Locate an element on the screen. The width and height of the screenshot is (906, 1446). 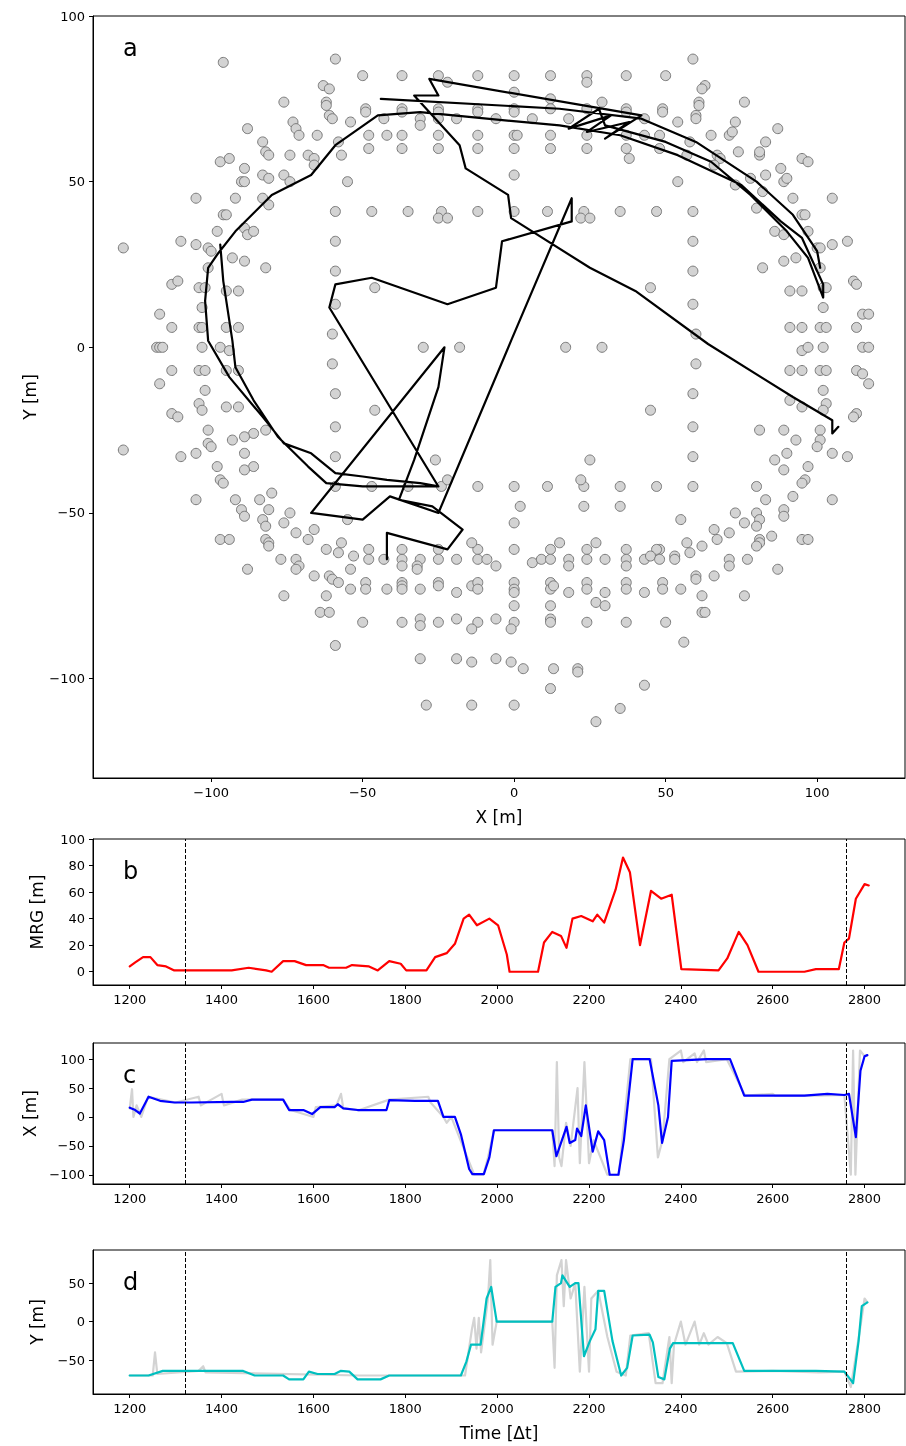
x-tick-label: −50 is located at coordinates (362, 792).